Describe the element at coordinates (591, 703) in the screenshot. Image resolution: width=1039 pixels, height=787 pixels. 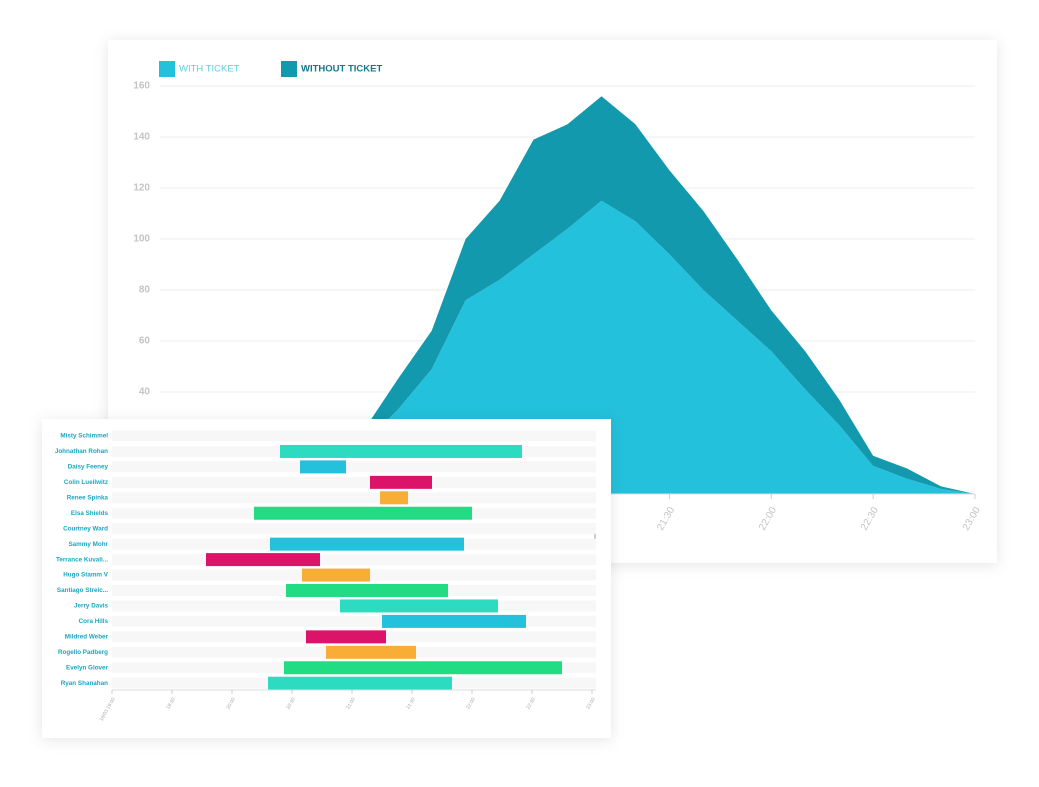
I see `x-tick-label: 23:00` at that location.